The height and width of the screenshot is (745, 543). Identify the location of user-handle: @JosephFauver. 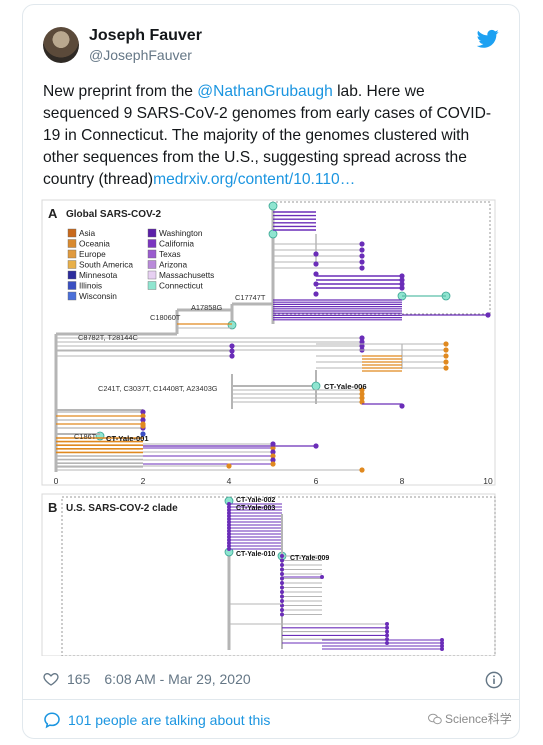
(140, 55).